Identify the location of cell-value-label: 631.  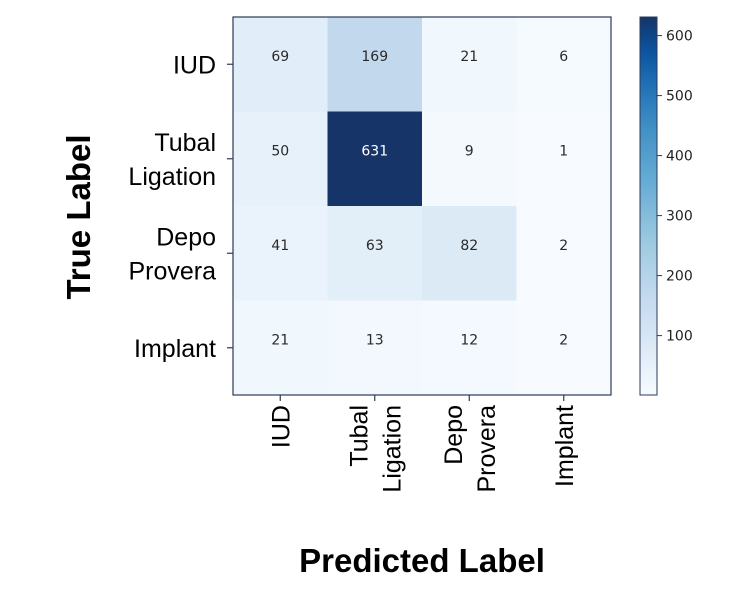
(374, 152).